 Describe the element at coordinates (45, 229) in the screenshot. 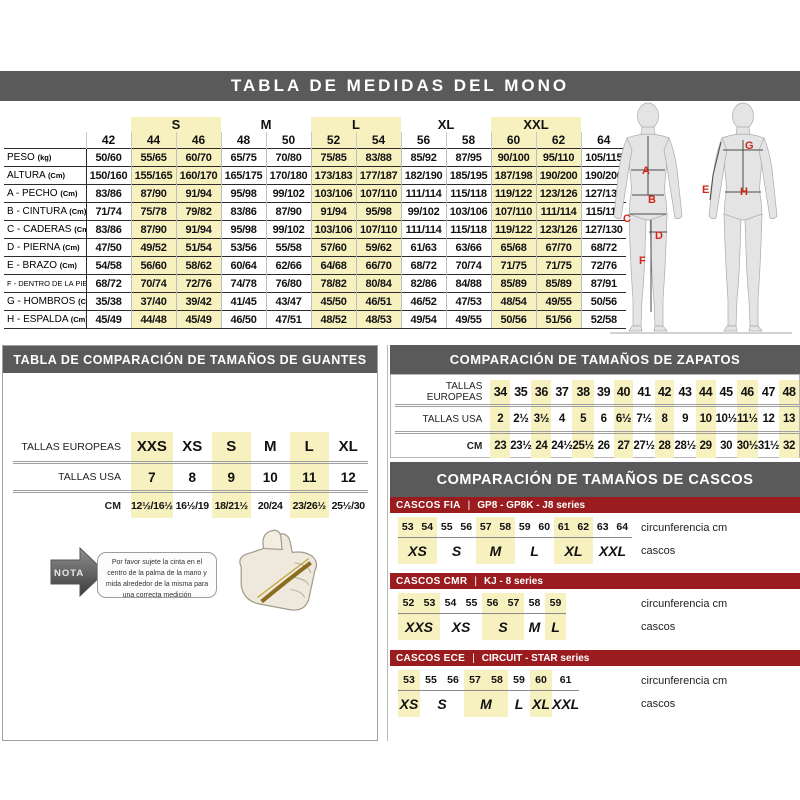

I see `row-label: C - CADERAS (Cm)` at that location.